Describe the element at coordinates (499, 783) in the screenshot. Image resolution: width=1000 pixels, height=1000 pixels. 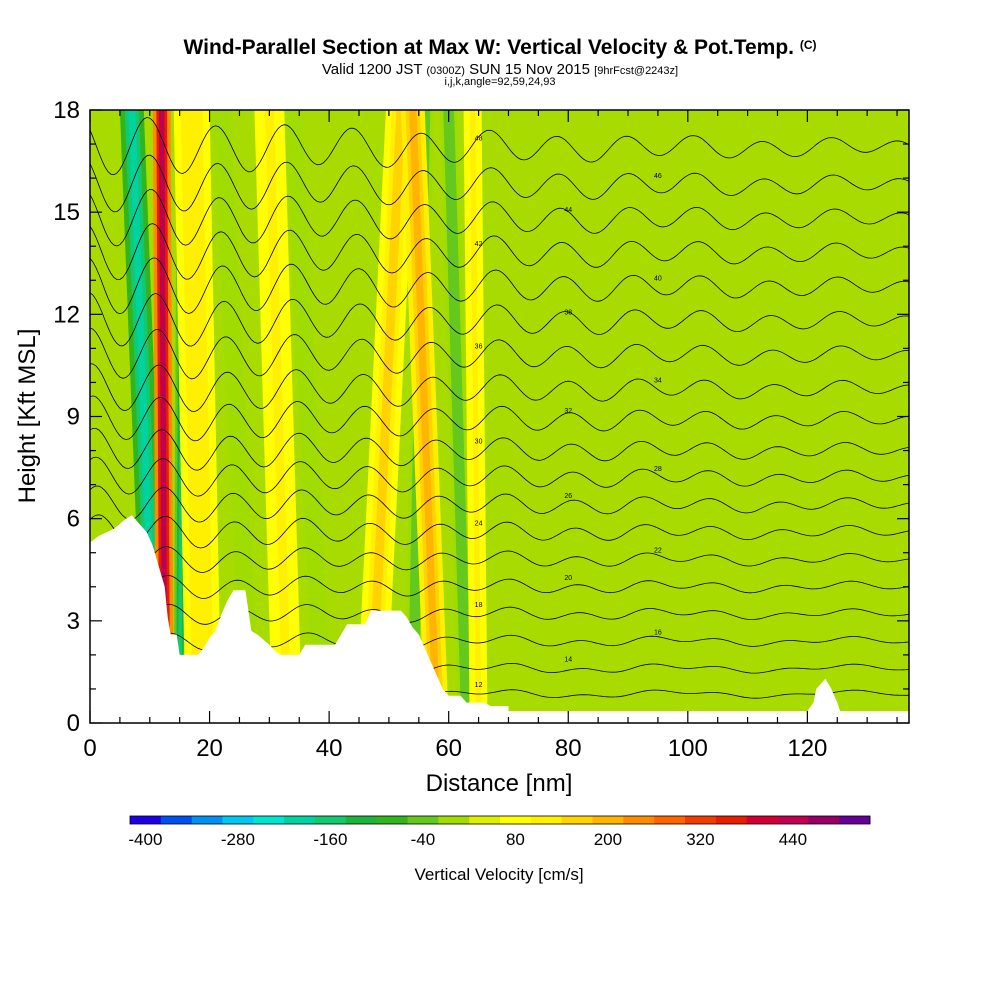
I see `x-axis-label: Distance [nm]` at that location.